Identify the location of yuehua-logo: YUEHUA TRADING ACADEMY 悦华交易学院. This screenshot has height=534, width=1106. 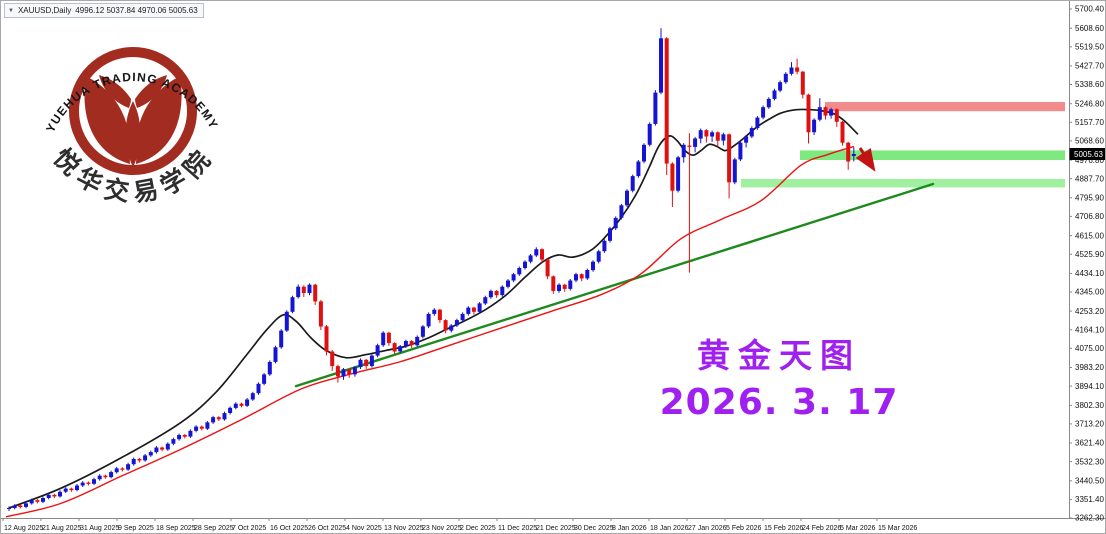
(136, 119).